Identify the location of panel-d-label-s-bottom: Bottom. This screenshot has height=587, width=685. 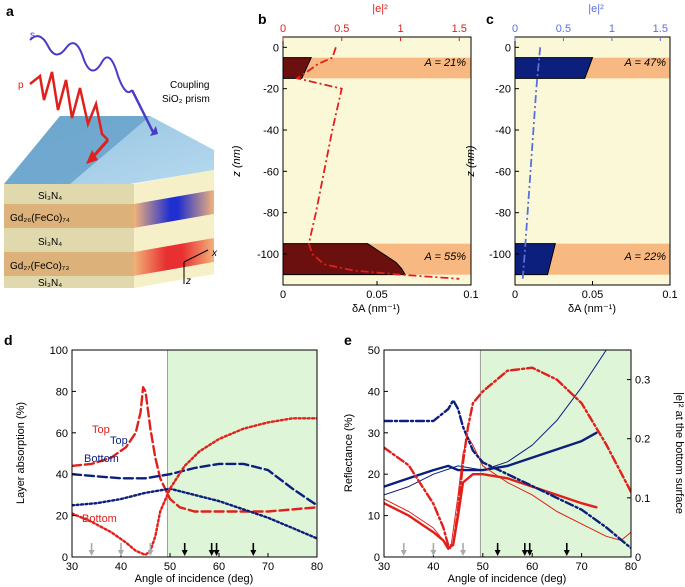
(101, 459).